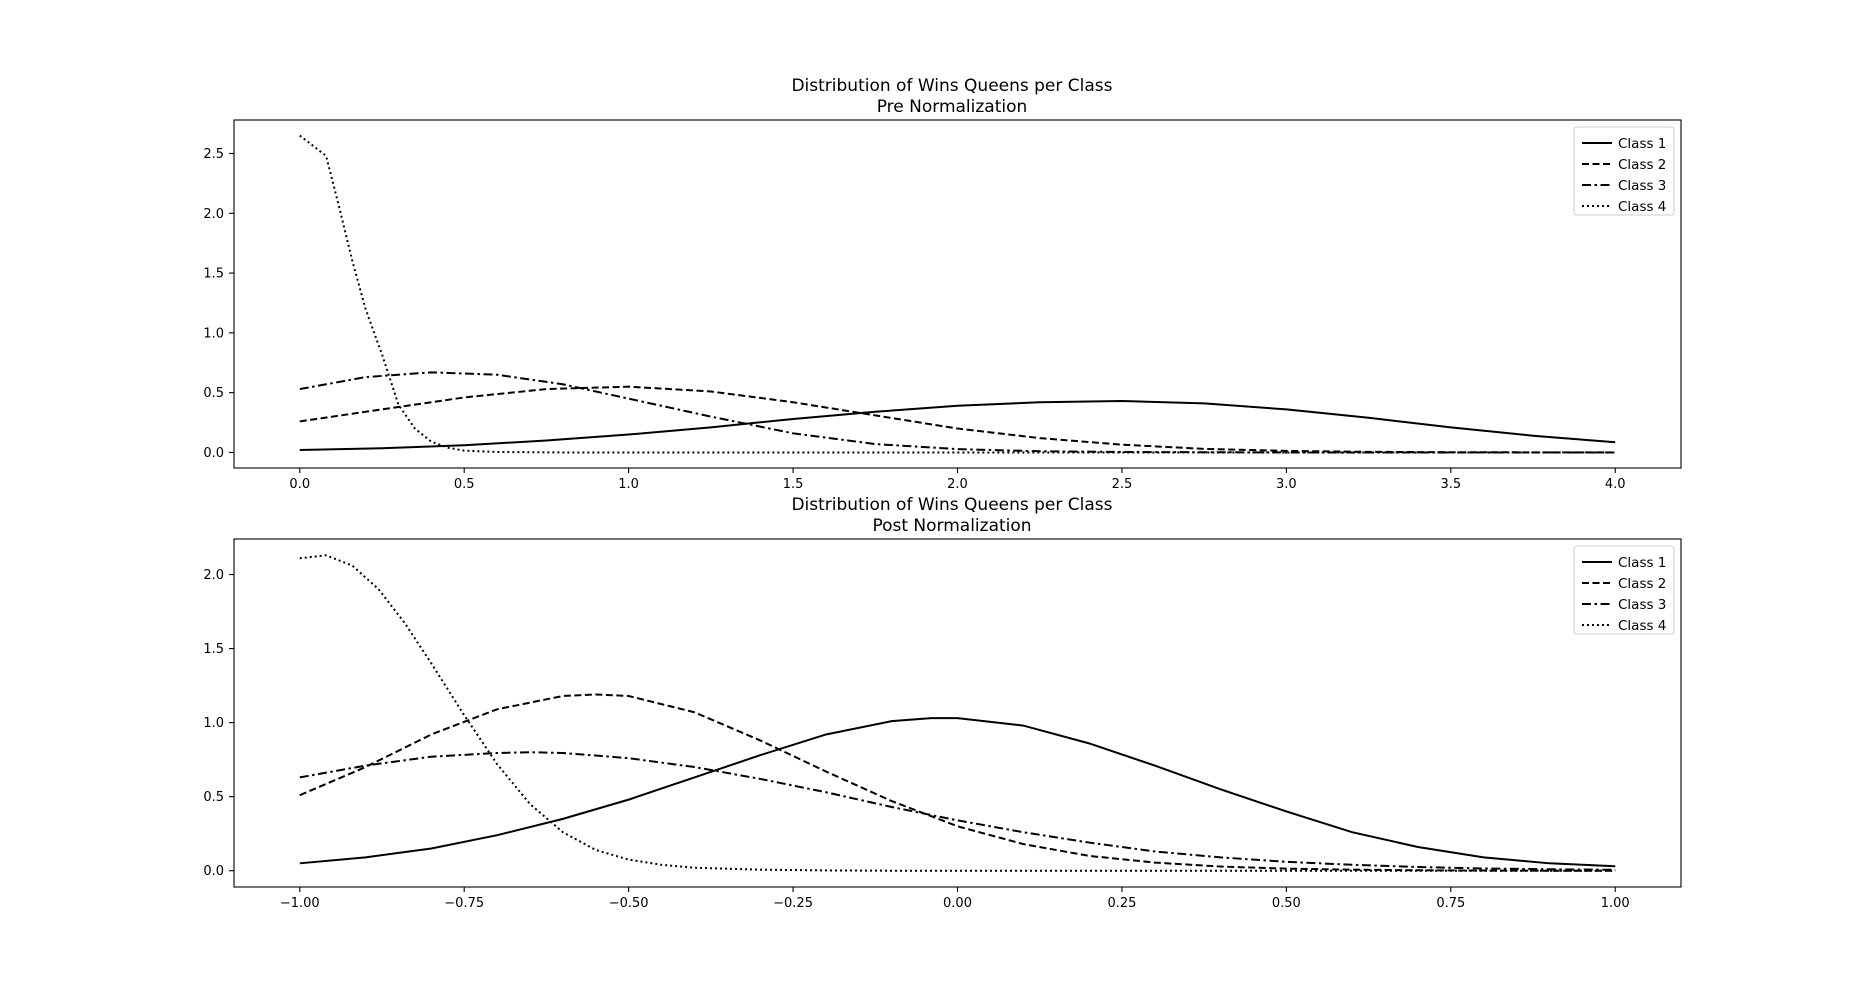  I want to click on x-tick-label: 3.5, so click(1450, 484).